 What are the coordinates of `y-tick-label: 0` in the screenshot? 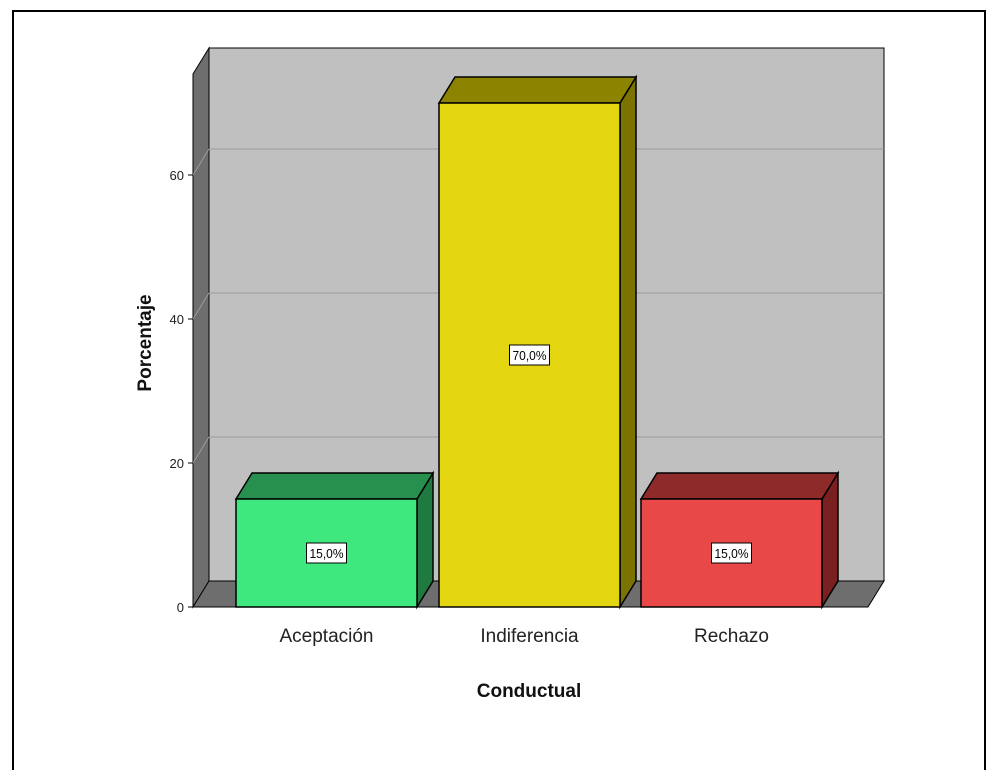 It's located at (180, 607).